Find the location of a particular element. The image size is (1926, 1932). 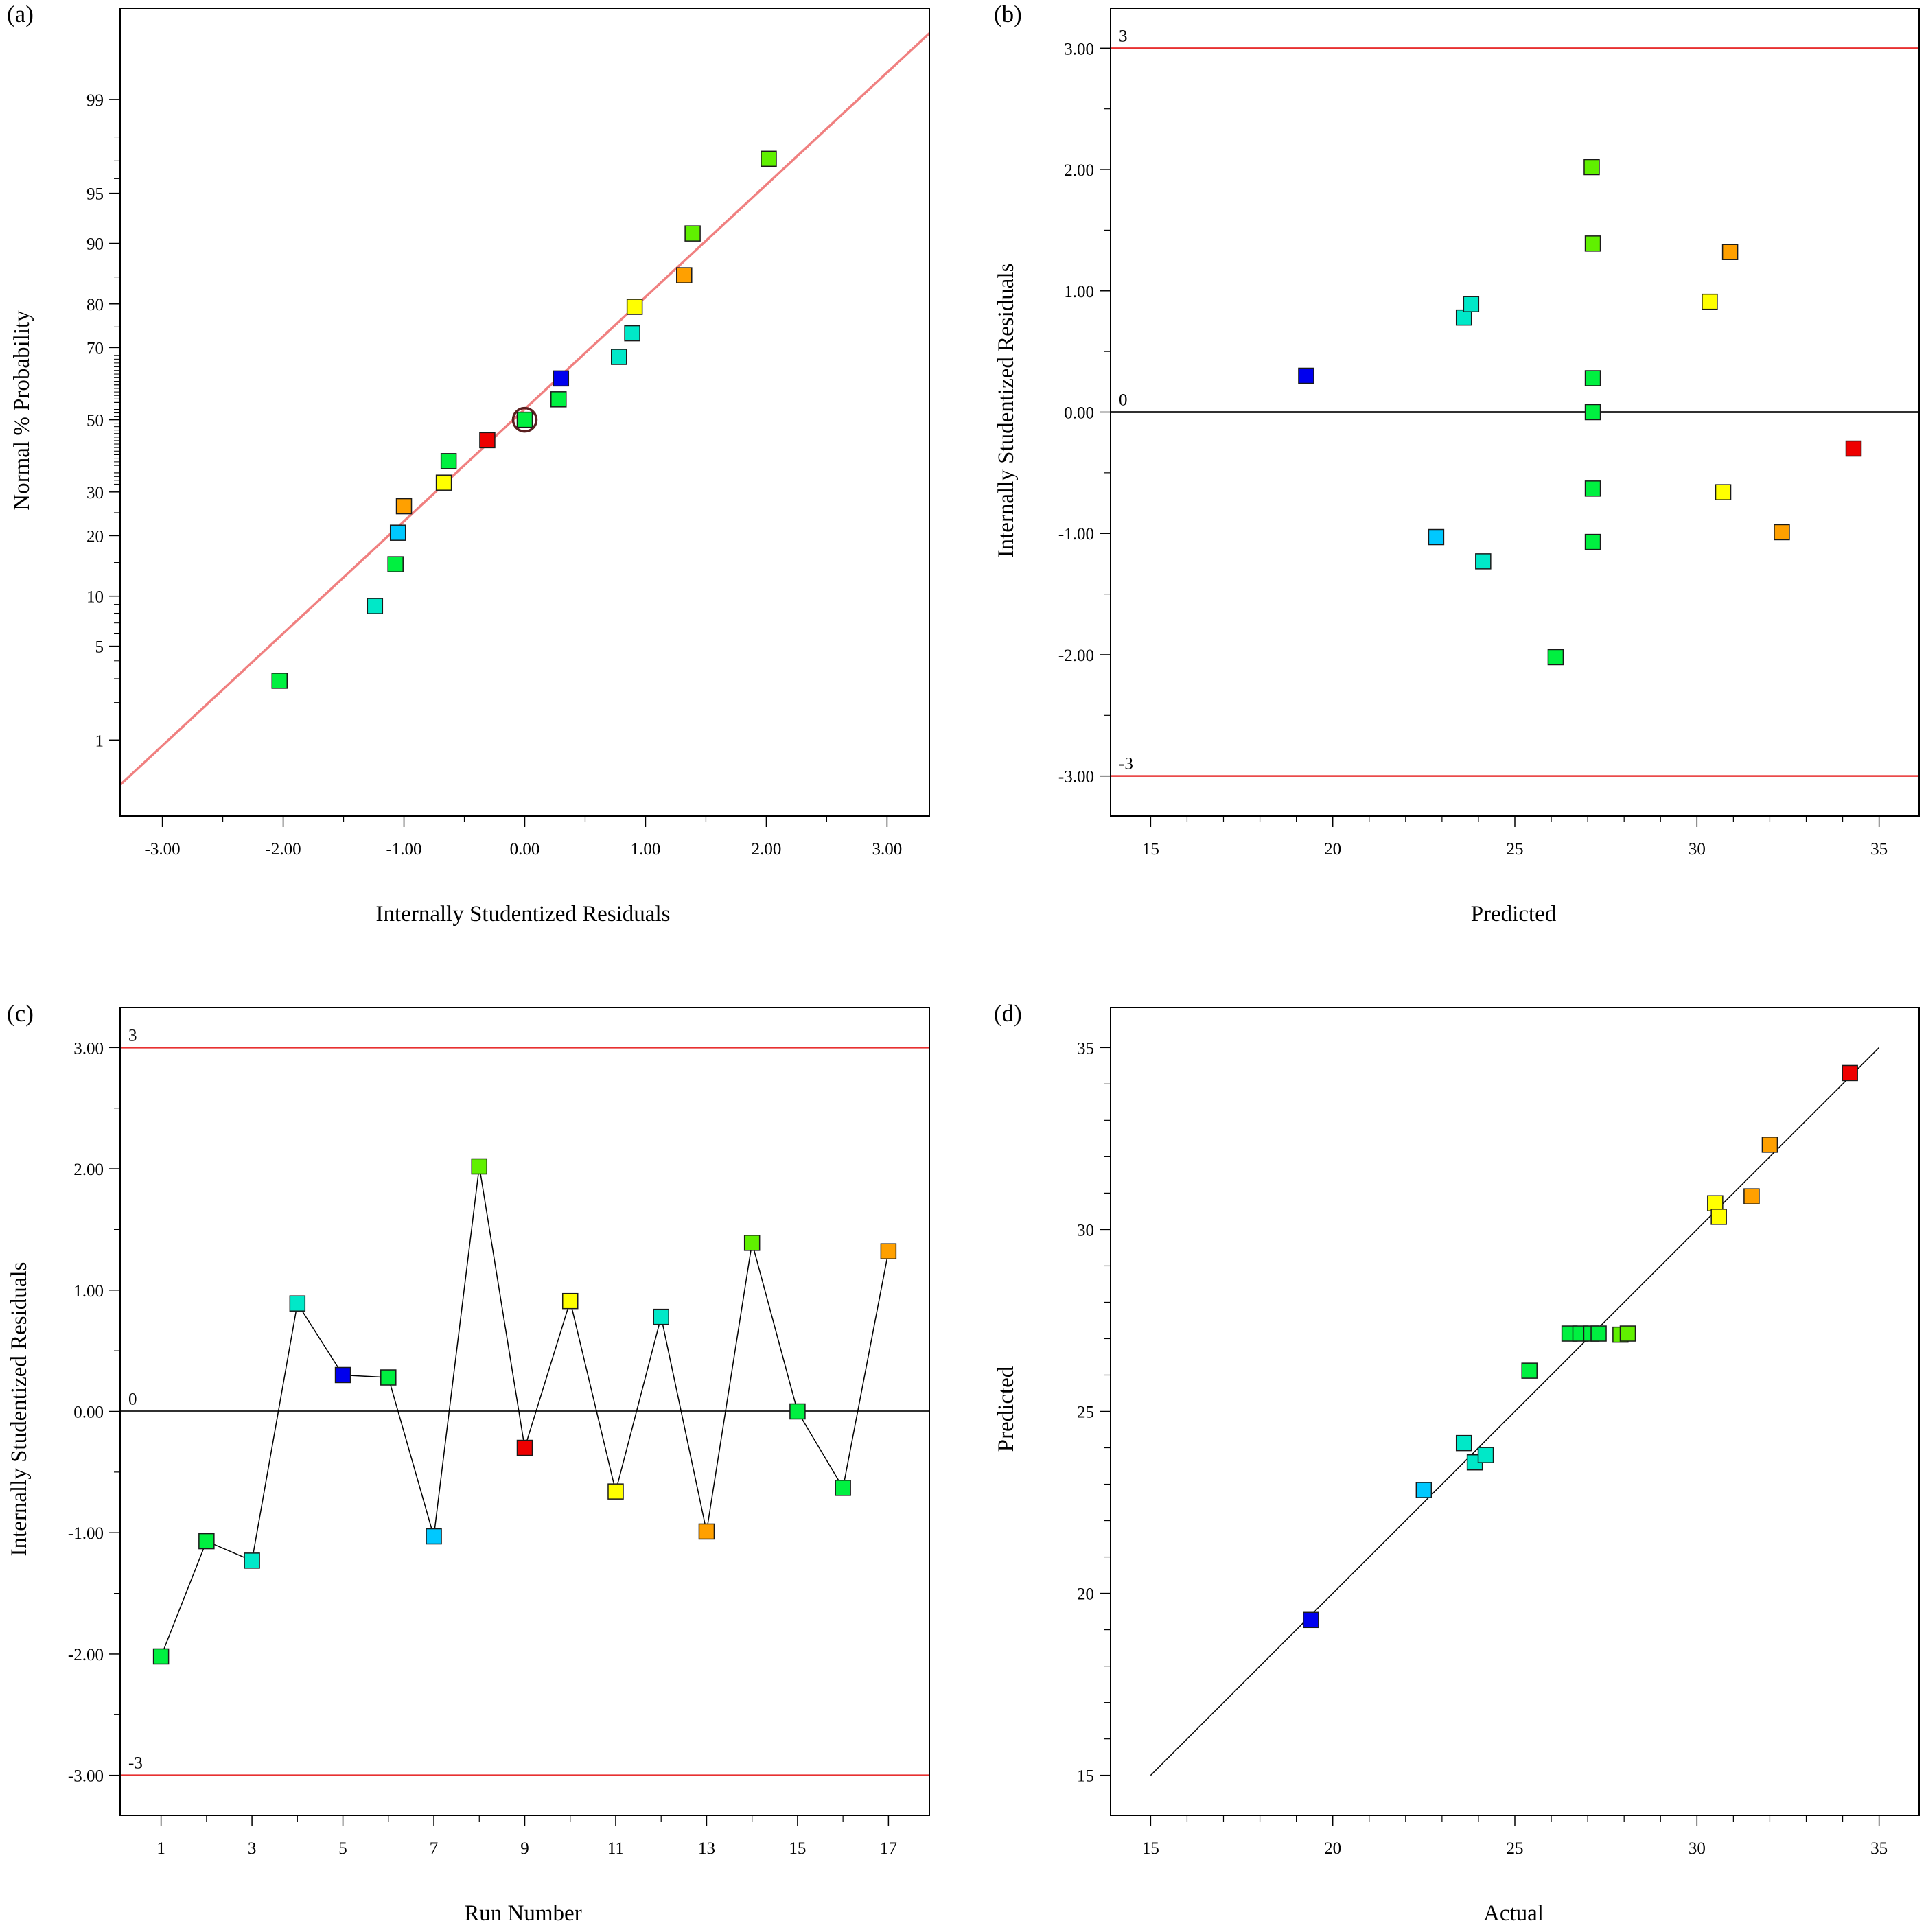

panel-c-ytick-label: -2.00 is located at coordinates (86, 1655).